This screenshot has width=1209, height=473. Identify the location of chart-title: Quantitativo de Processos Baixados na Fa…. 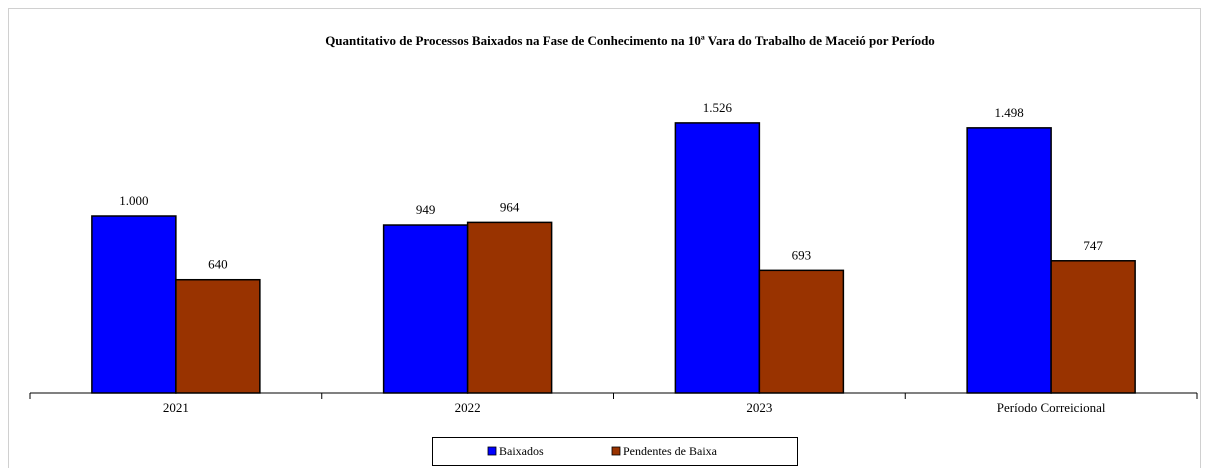
(630, 40).